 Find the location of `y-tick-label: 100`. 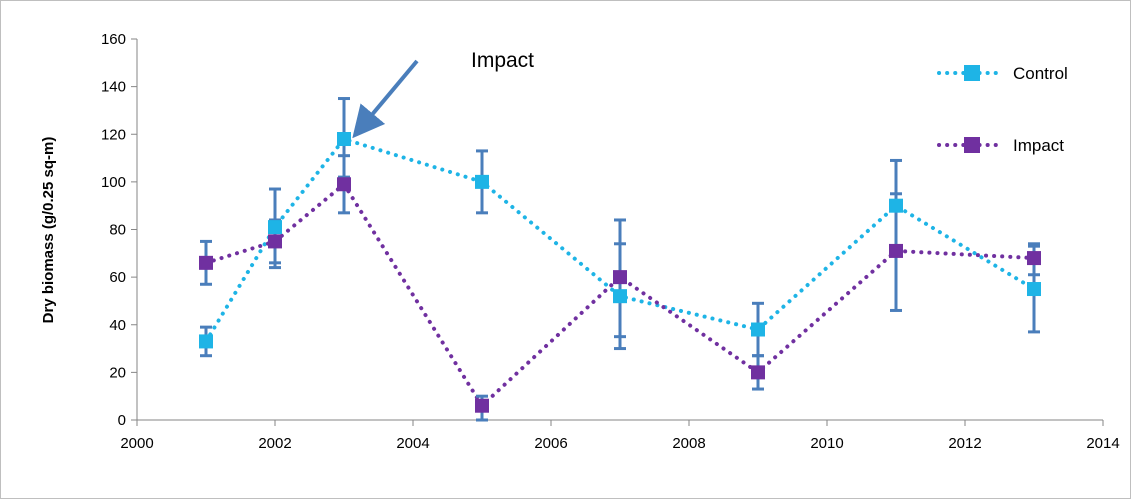

y-tick-label: 100 is located at coordinates (113, 182).